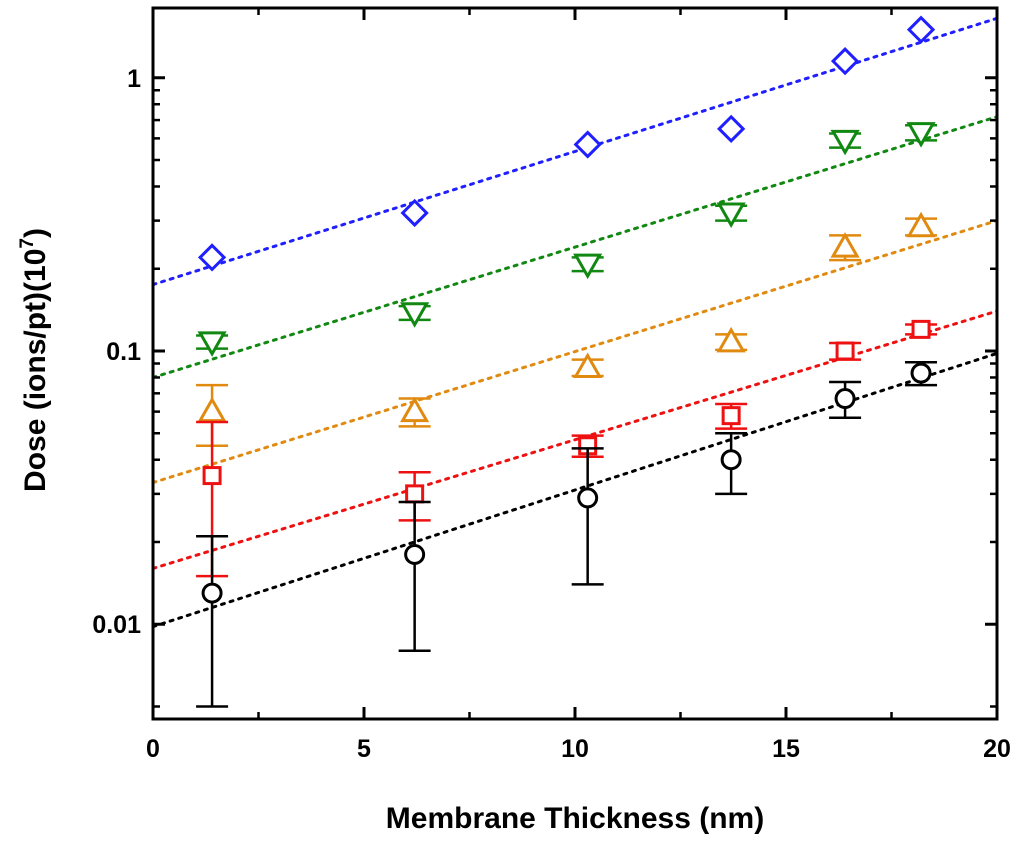 This screenshot has width=1024, height=841. I want to click on y-tick-label: 1, so click(134, 79).